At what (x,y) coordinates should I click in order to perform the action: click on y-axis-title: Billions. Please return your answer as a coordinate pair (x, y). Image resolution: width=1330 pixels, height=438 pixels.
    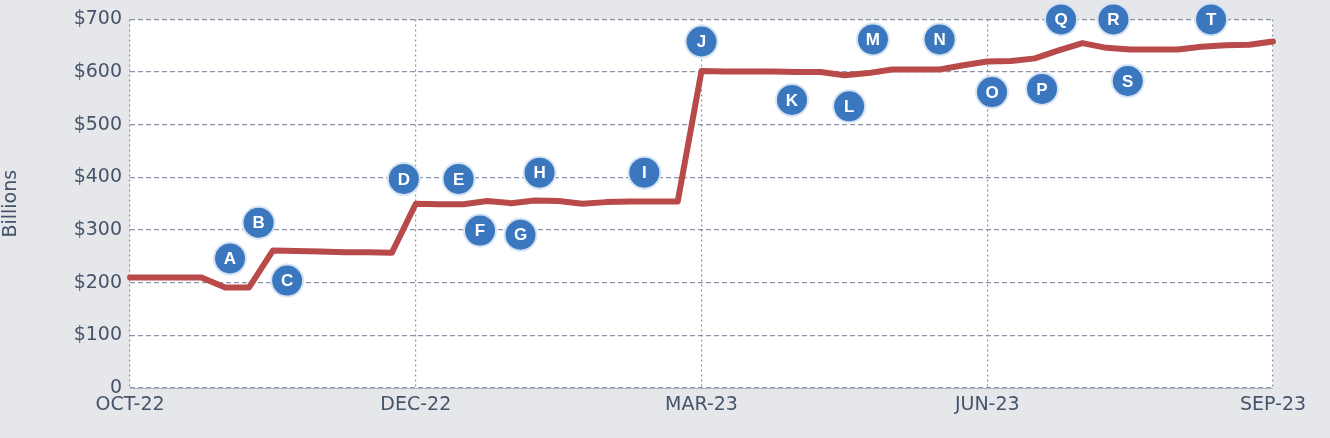
    Looking at the image, I should click on (10, 203).